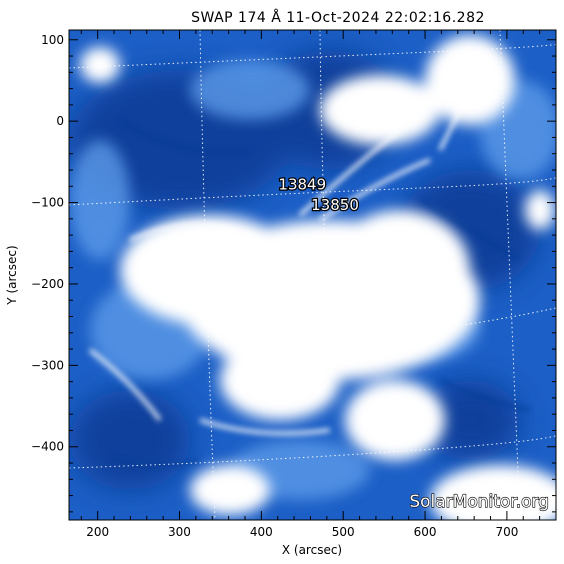 This screenshot has width=564, height=564. I want to click on active-region-labels: 13849 13850, so click(318, 194).